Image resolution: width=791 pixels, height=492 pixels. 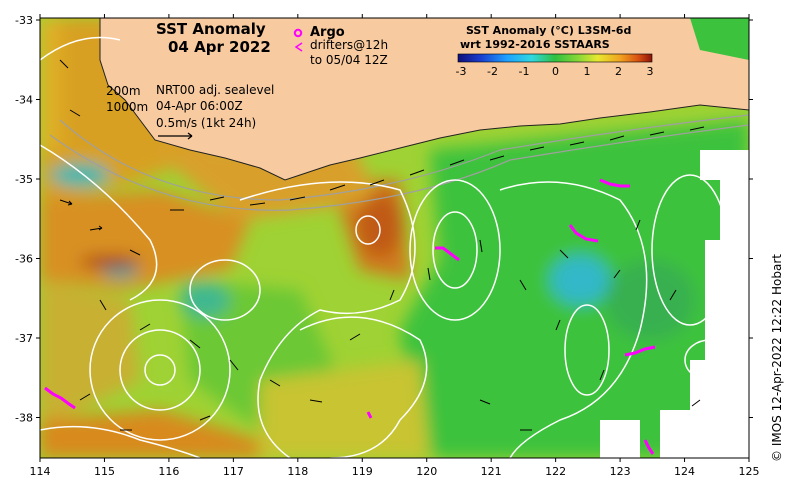 What do you see at coordinates (327, 32) in the screenshot?
I see `argo-legend-label: Argo` at bounding box center [327, 32].